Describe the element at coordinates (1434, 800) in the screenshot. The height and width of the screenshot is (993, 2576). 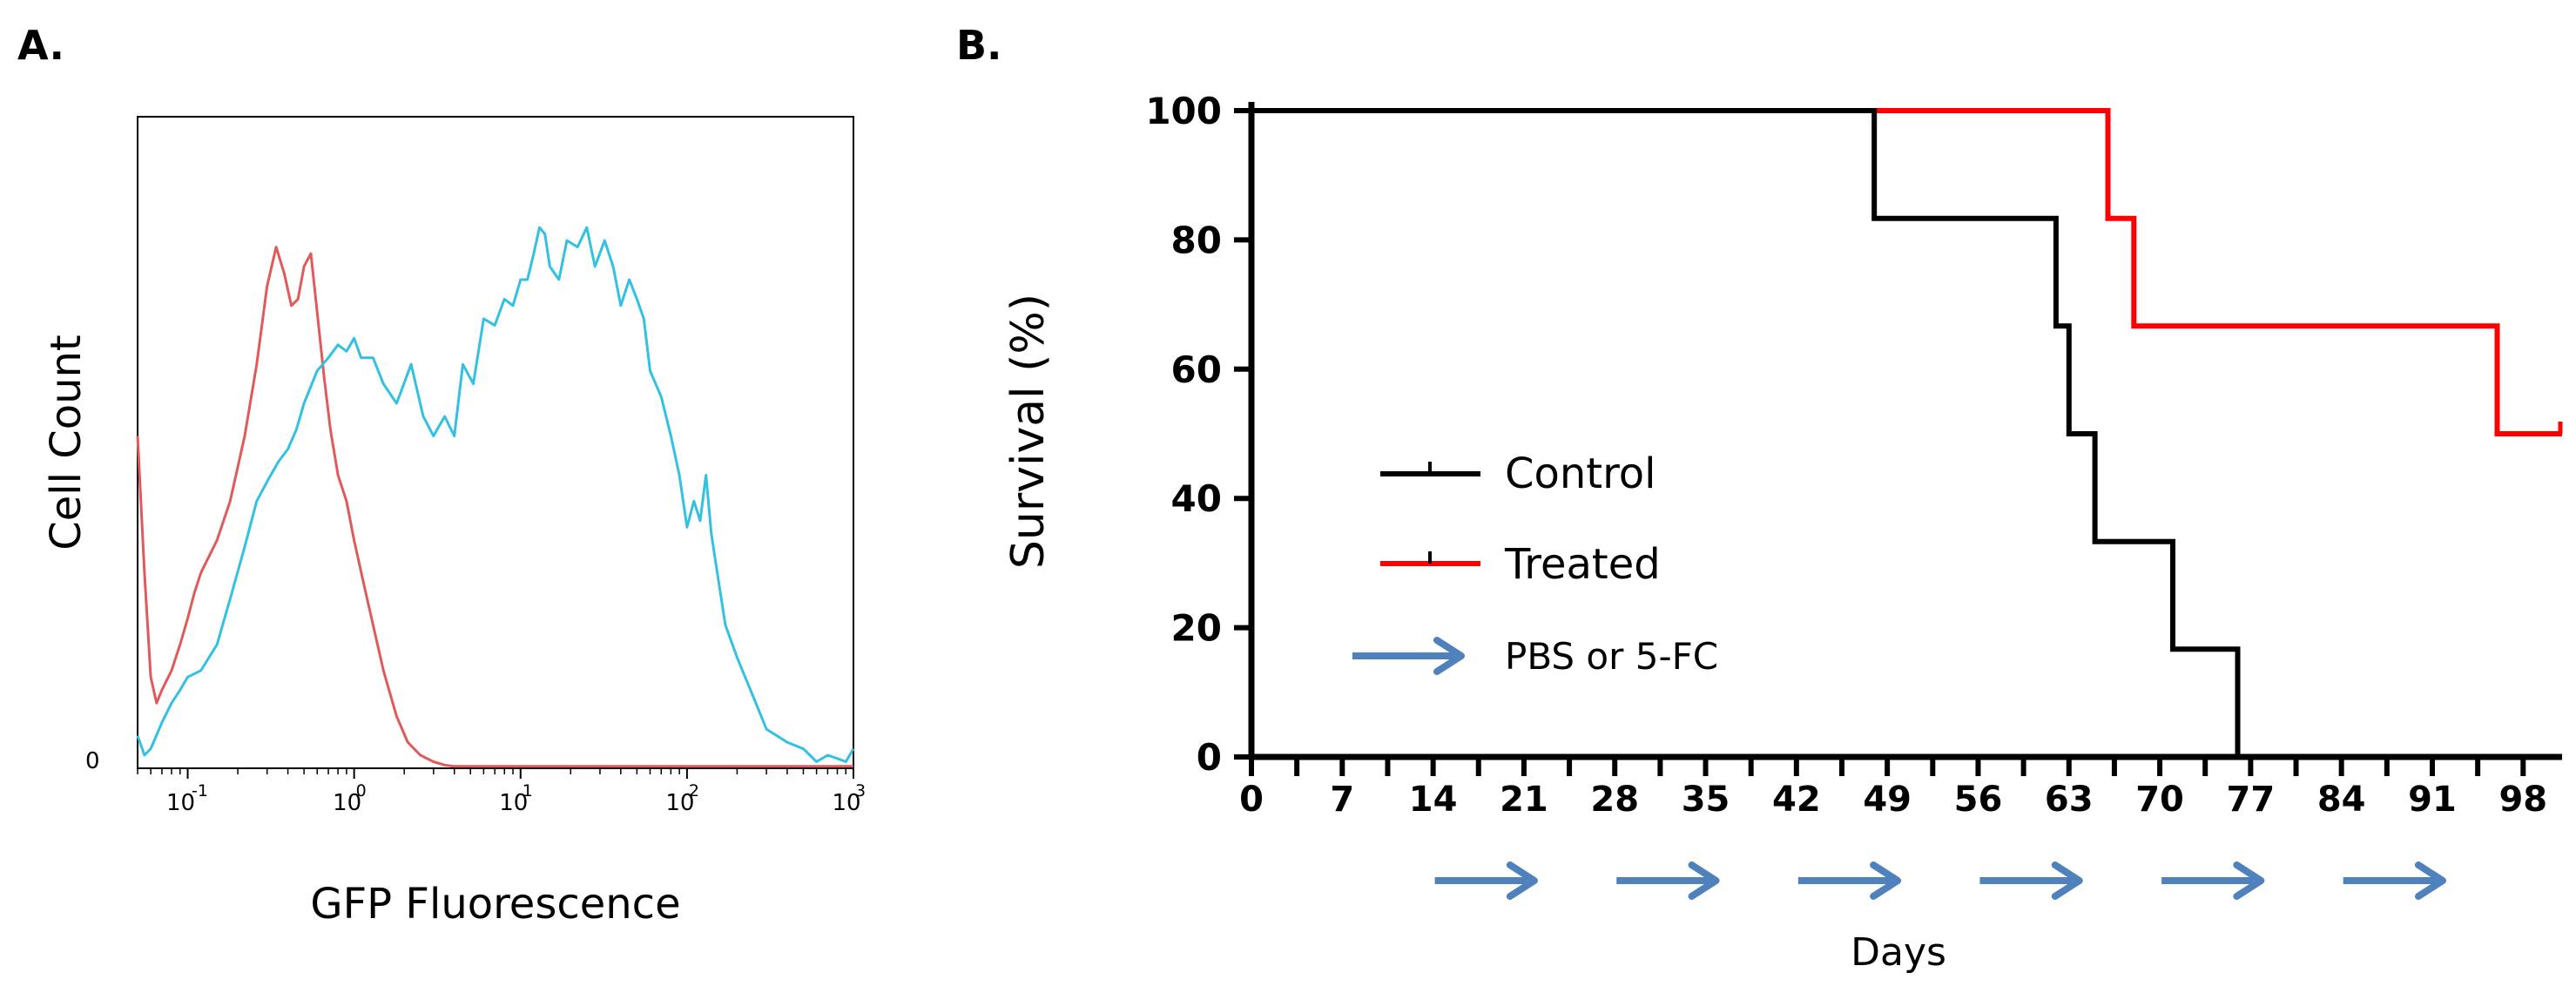
I see `x-tick-label-b: 14` at that location.